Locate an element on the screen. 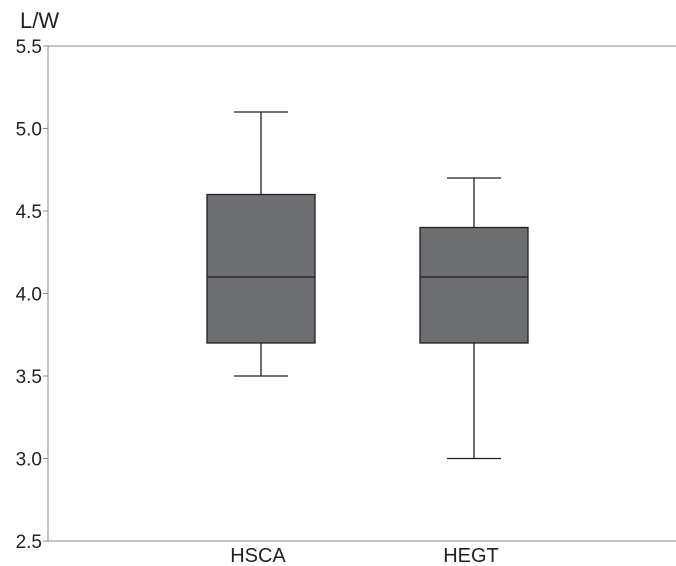 Image resolution: width=676 pixels, height=566 pixels. box-hsca is located at coordinates (261, 244).